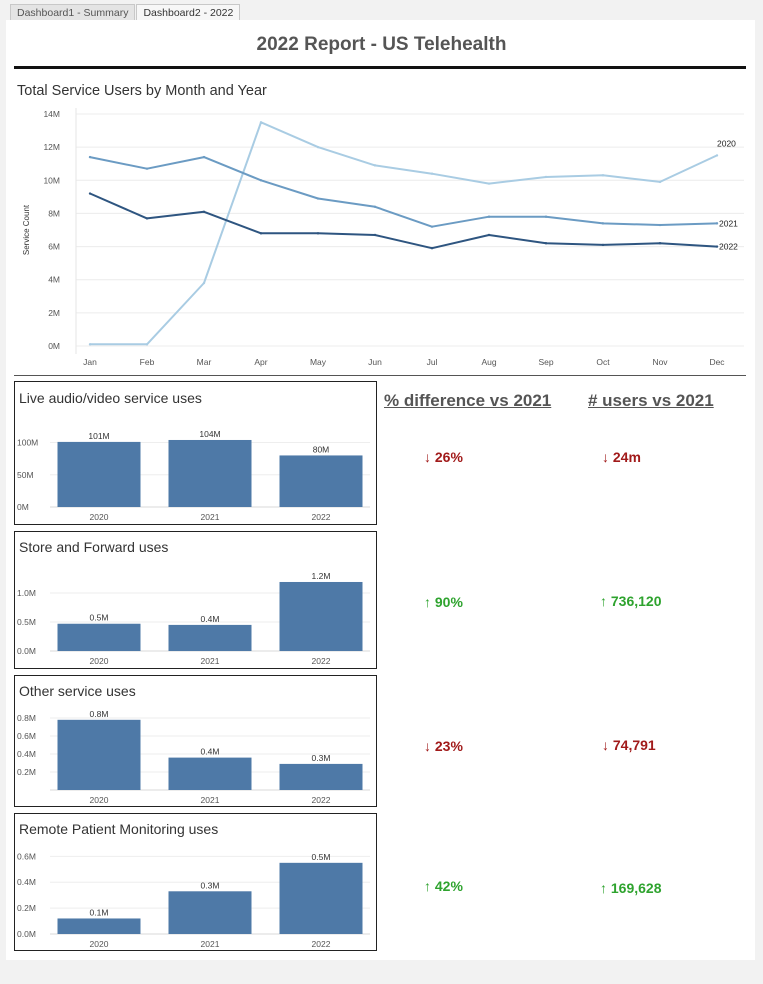 The width and height of the screenshot is (763, 984). What do you see at coordinates (54, 247) in the screenshot?
I see `y-tick-label: 6M` at bounding box center [54, 247].